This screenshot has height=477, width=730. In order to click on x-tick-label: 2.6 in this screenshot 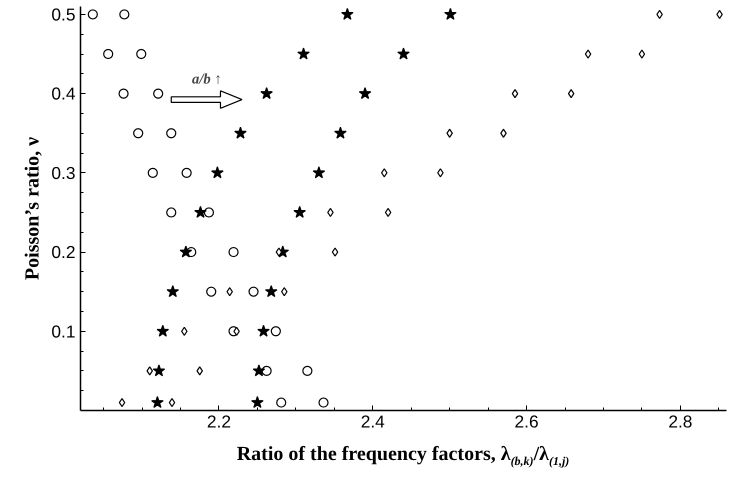, I will do `click(526, 422)`.